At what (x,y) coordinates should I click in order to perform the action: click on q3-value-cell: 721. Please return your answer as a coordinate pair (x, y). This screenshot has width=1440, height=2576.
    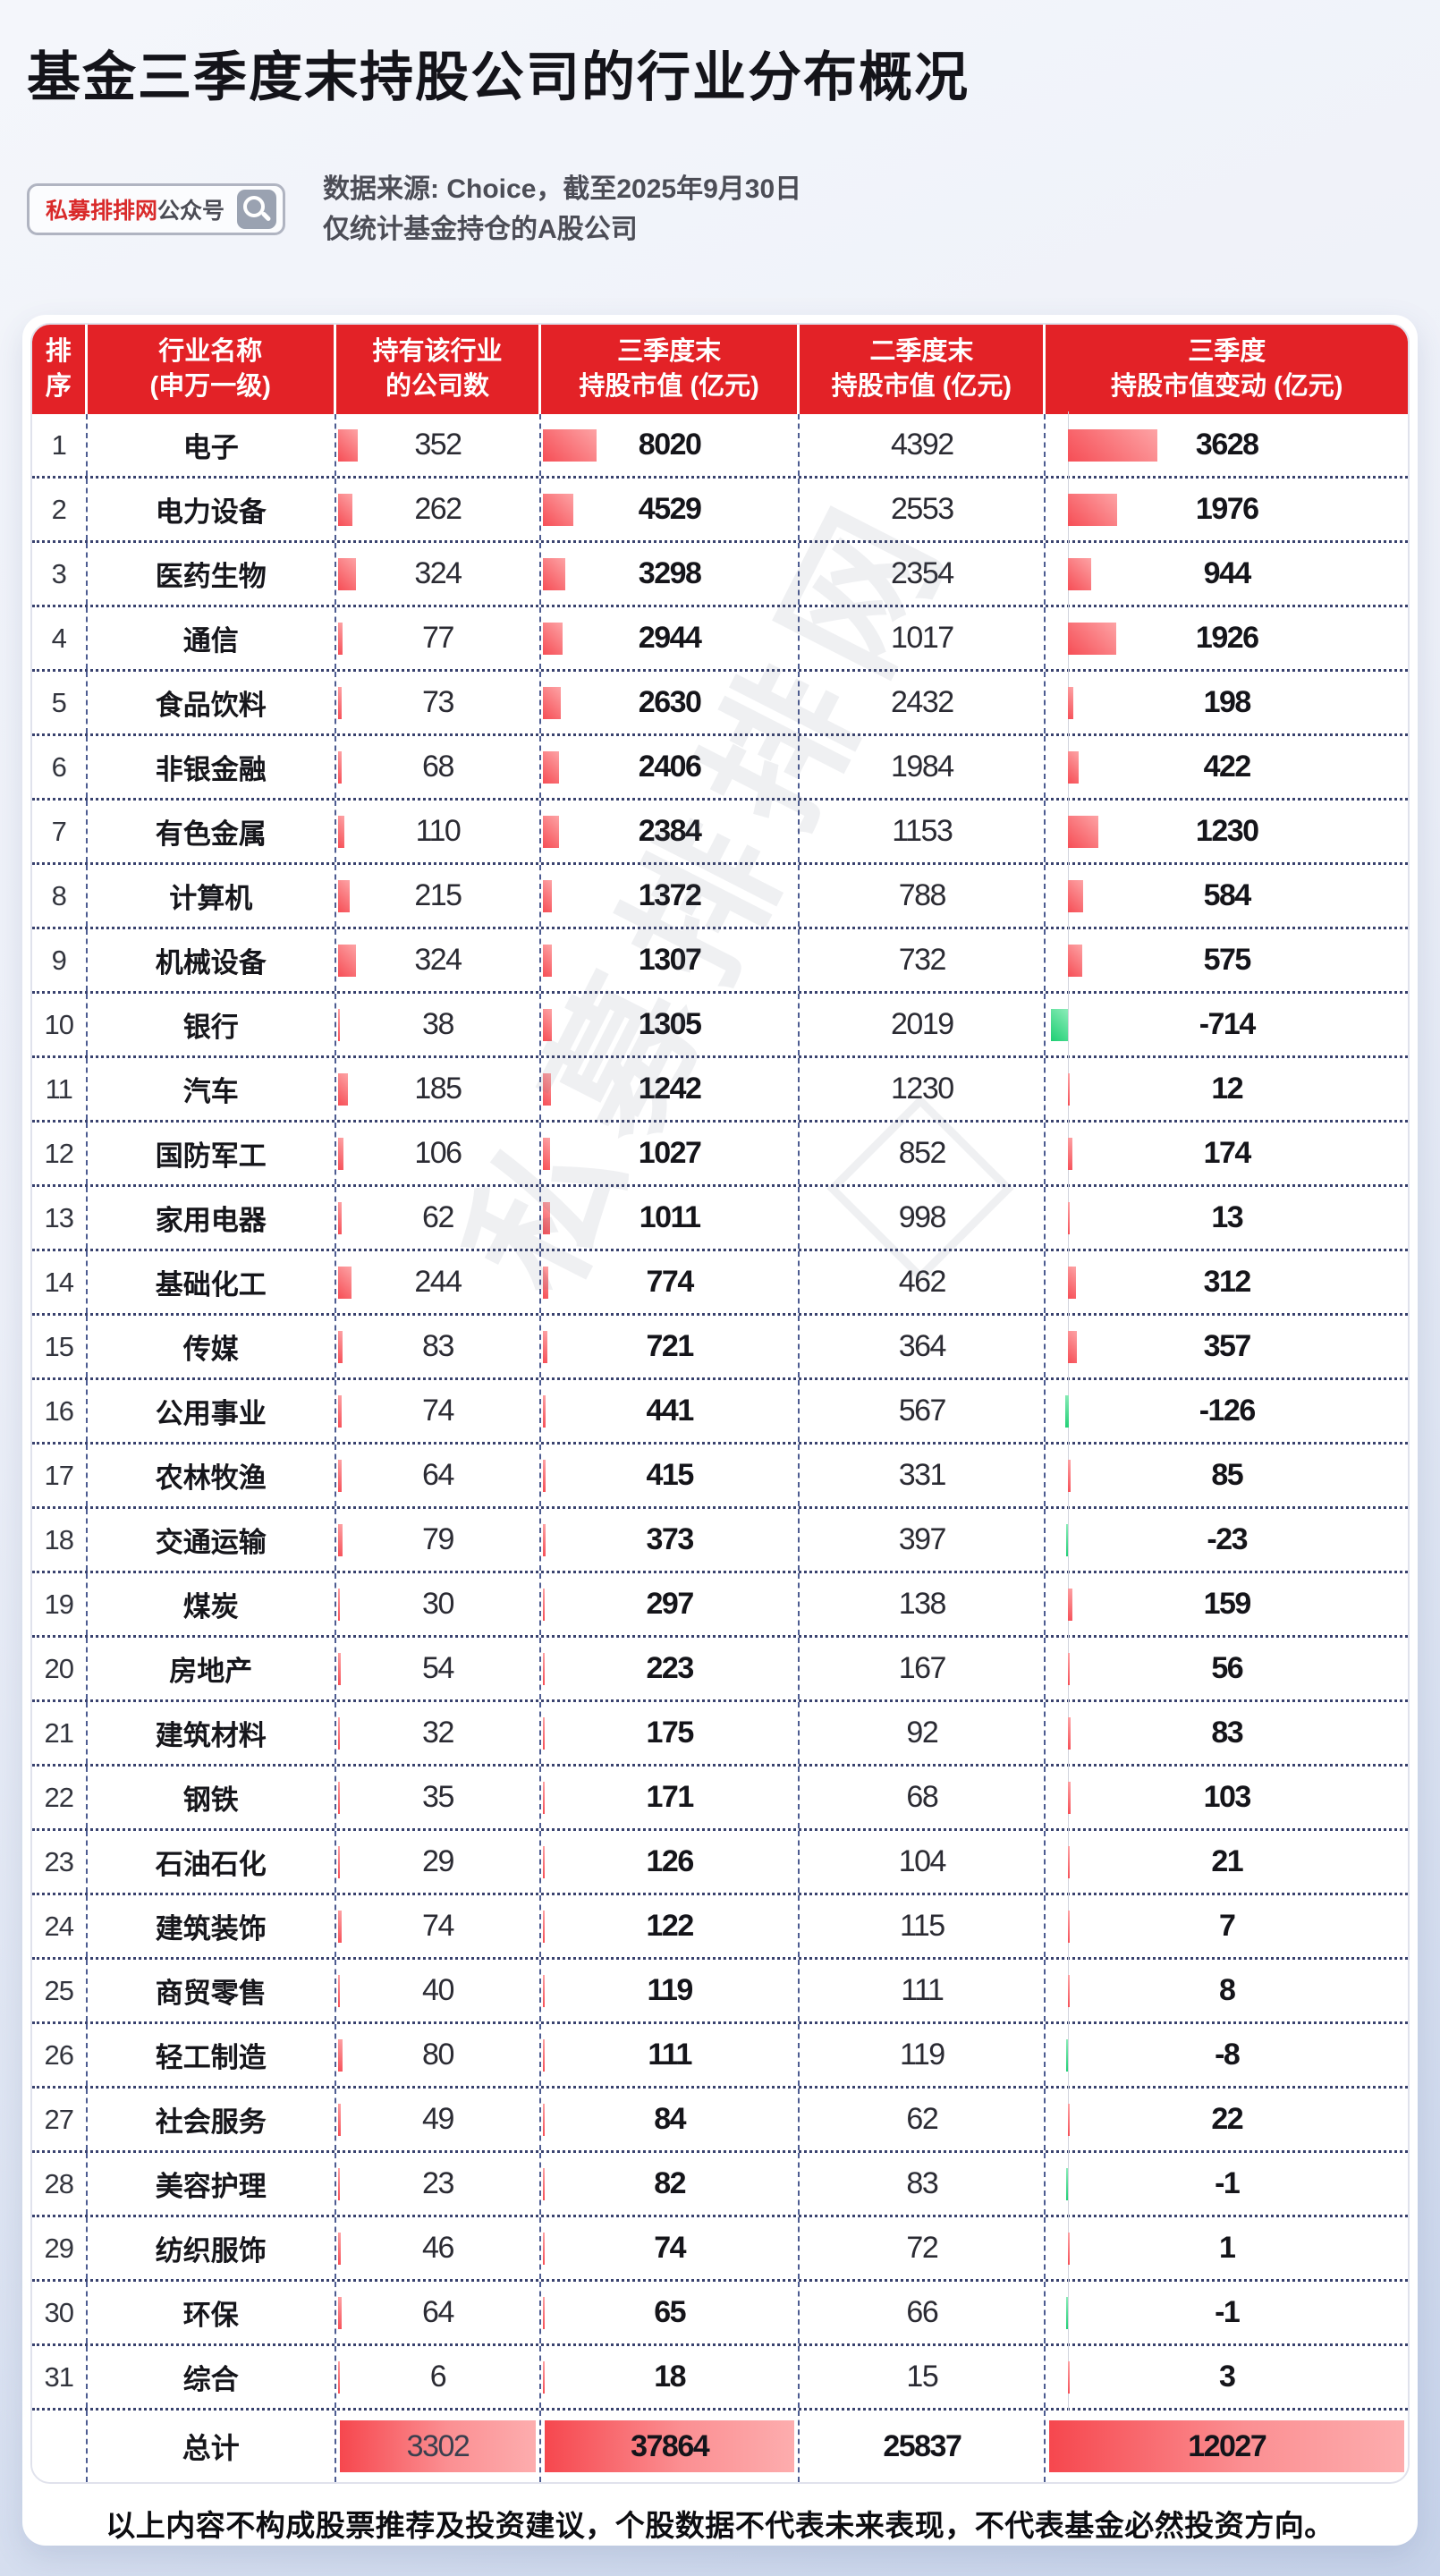
    Looking at the image, I should click on (670, 1346).